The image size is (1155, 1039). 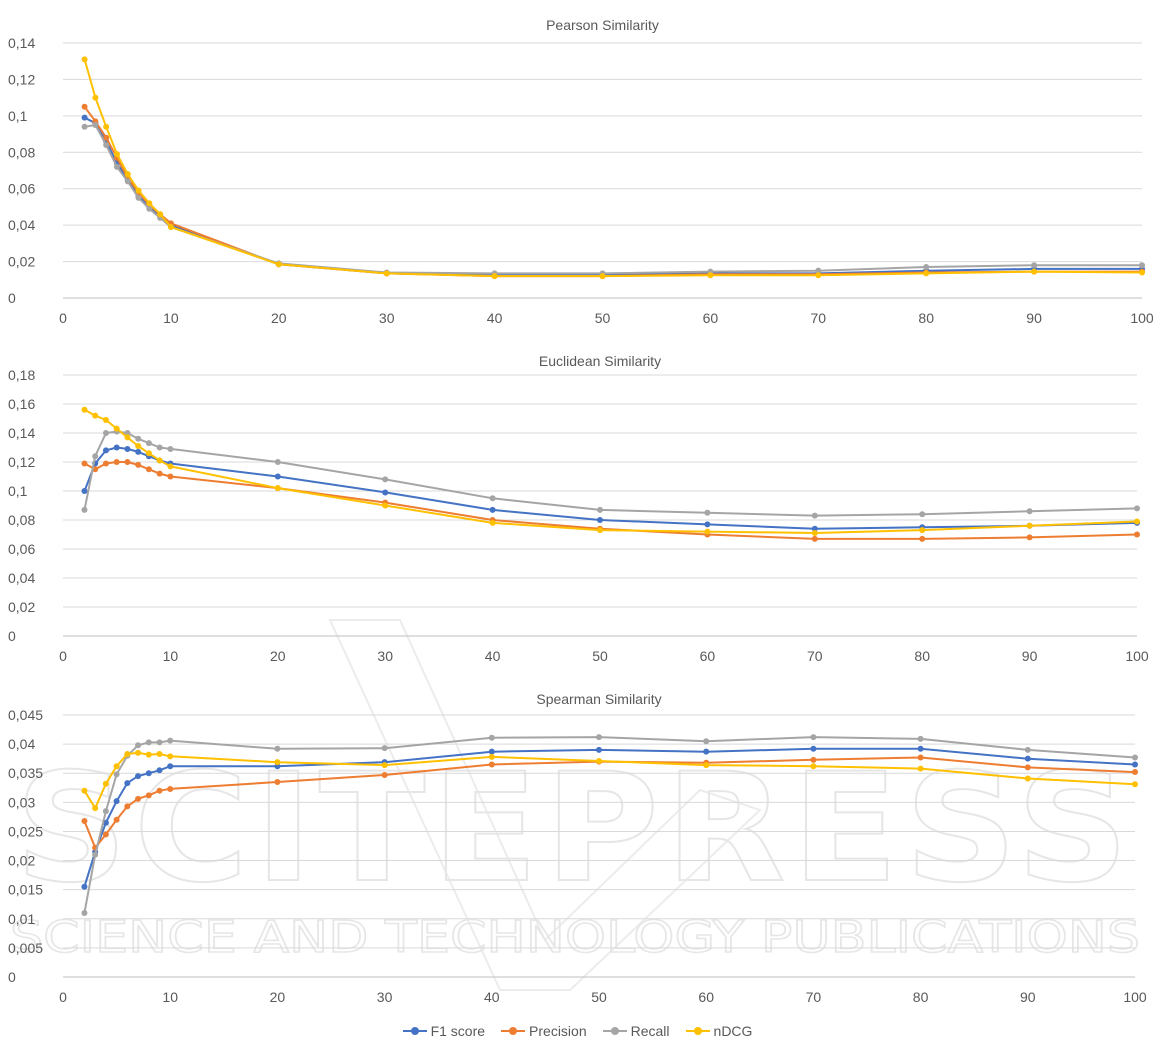 I want to click on y-tick-label: 0,02, so click(x=21, y=607).